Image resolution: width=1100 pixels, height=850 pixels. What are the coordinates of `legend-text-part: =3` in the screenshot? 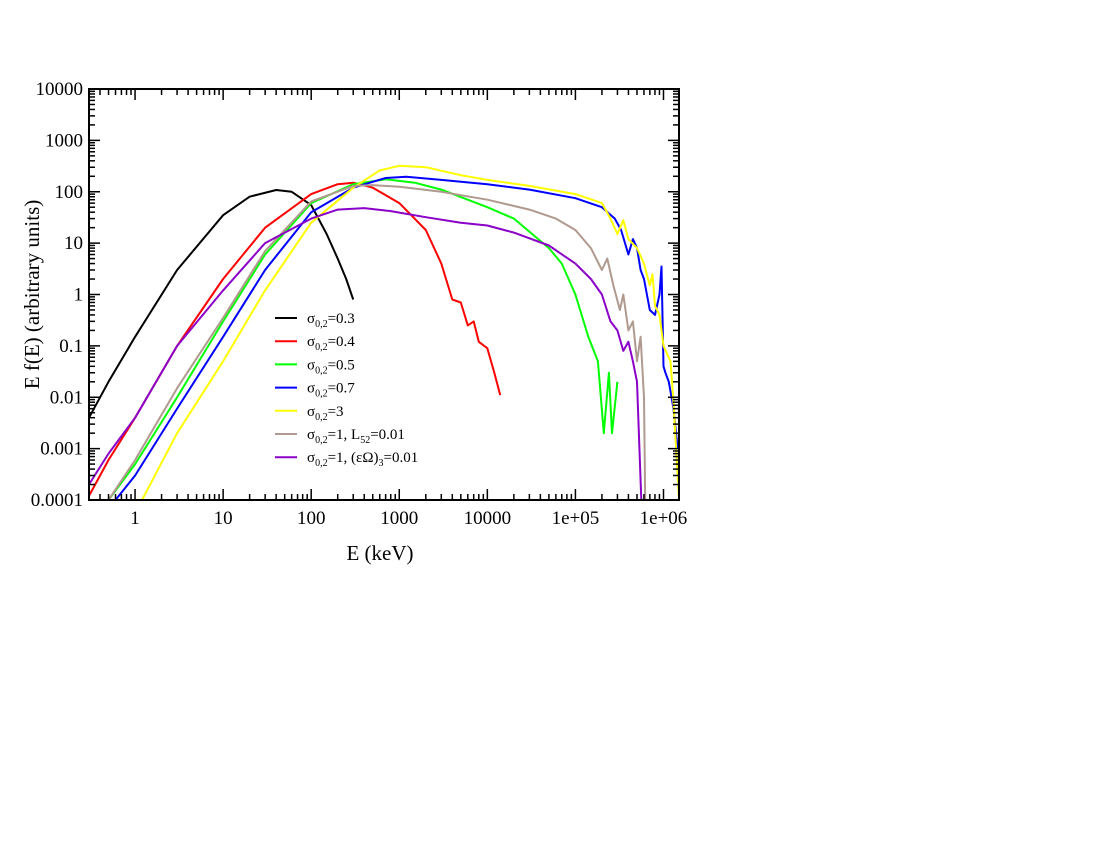 It's located at (336, 412).